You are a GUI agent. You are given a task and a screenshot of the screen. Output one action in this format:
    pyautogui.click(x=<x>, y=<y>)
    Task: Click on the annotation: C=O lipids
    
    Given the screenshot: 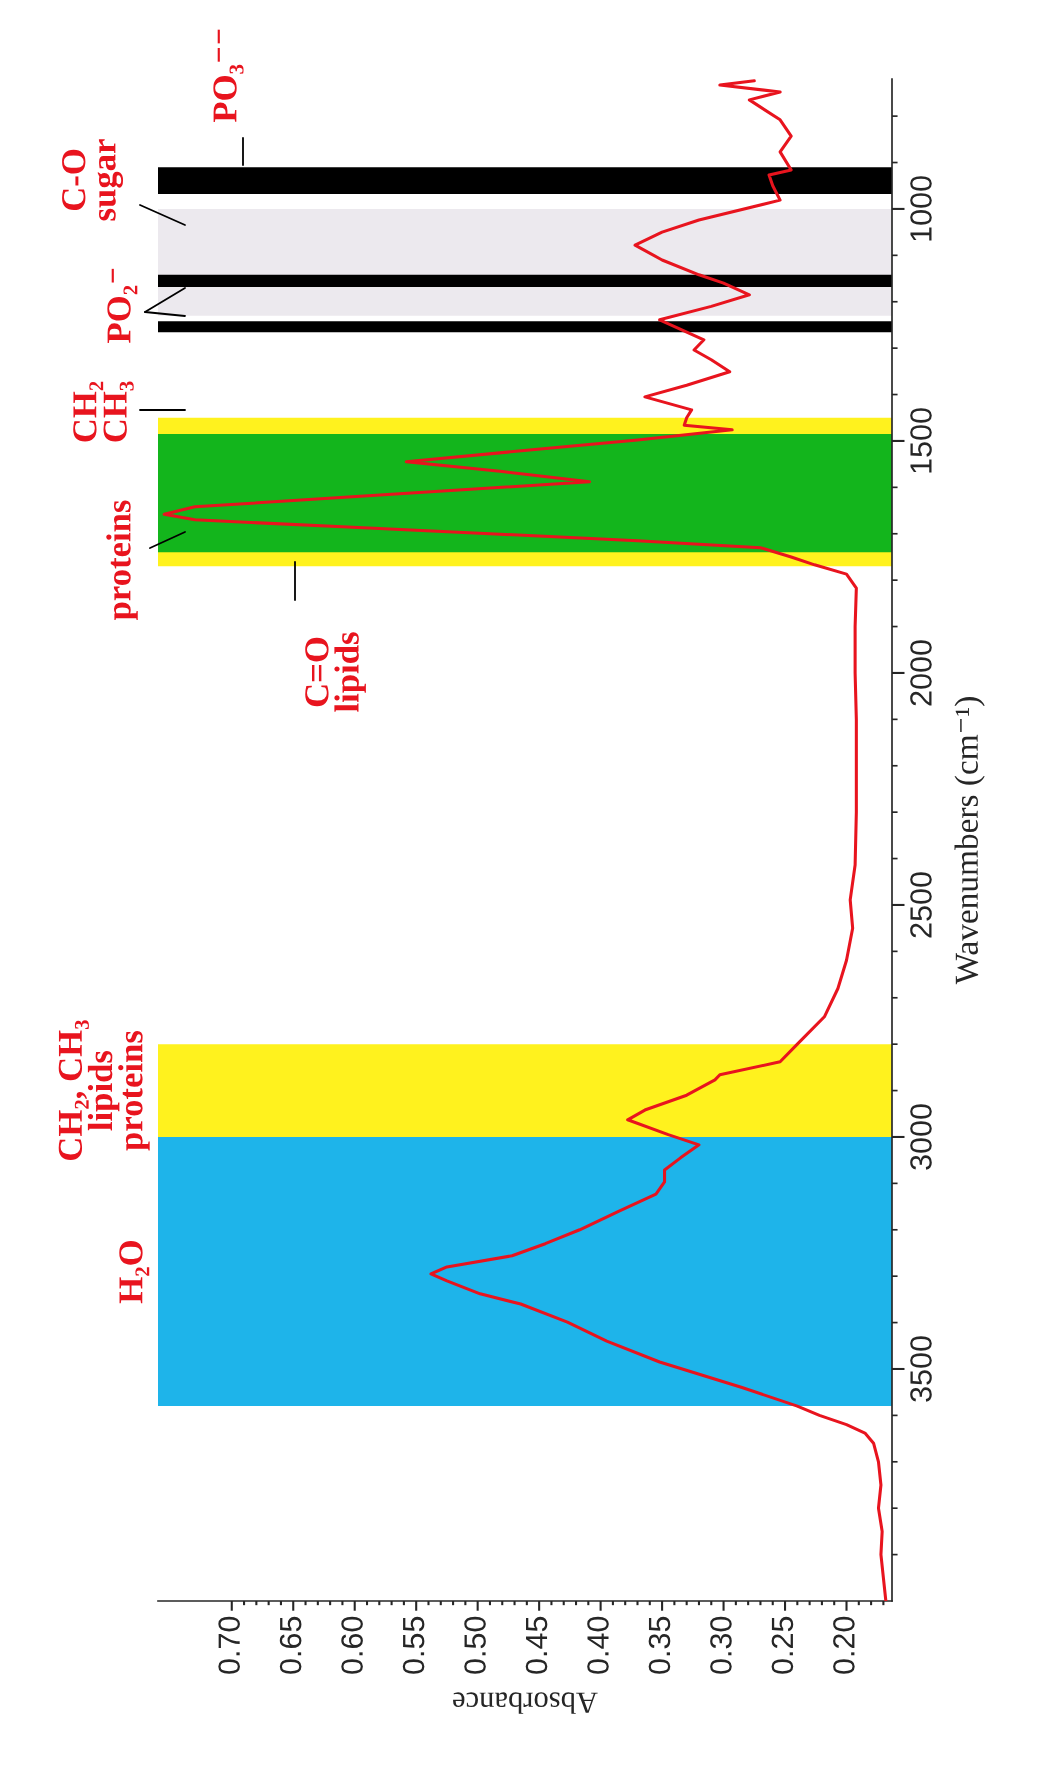 What is the action you would take?
    pyautogui.click(x=335, y=672)
    